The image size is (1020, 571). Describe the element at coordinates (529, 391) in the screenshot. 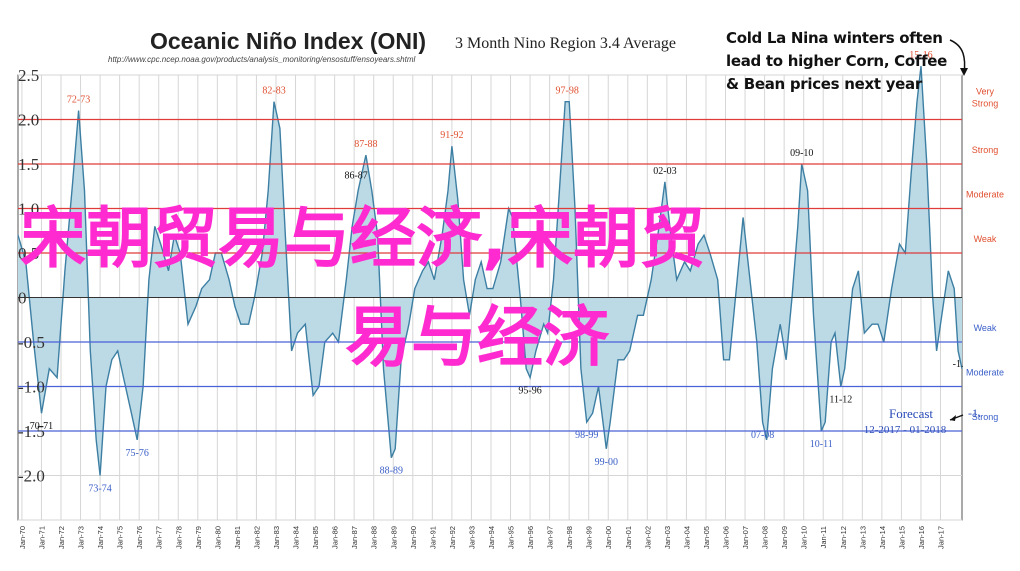

I see `event-label: 95-96` at that location.